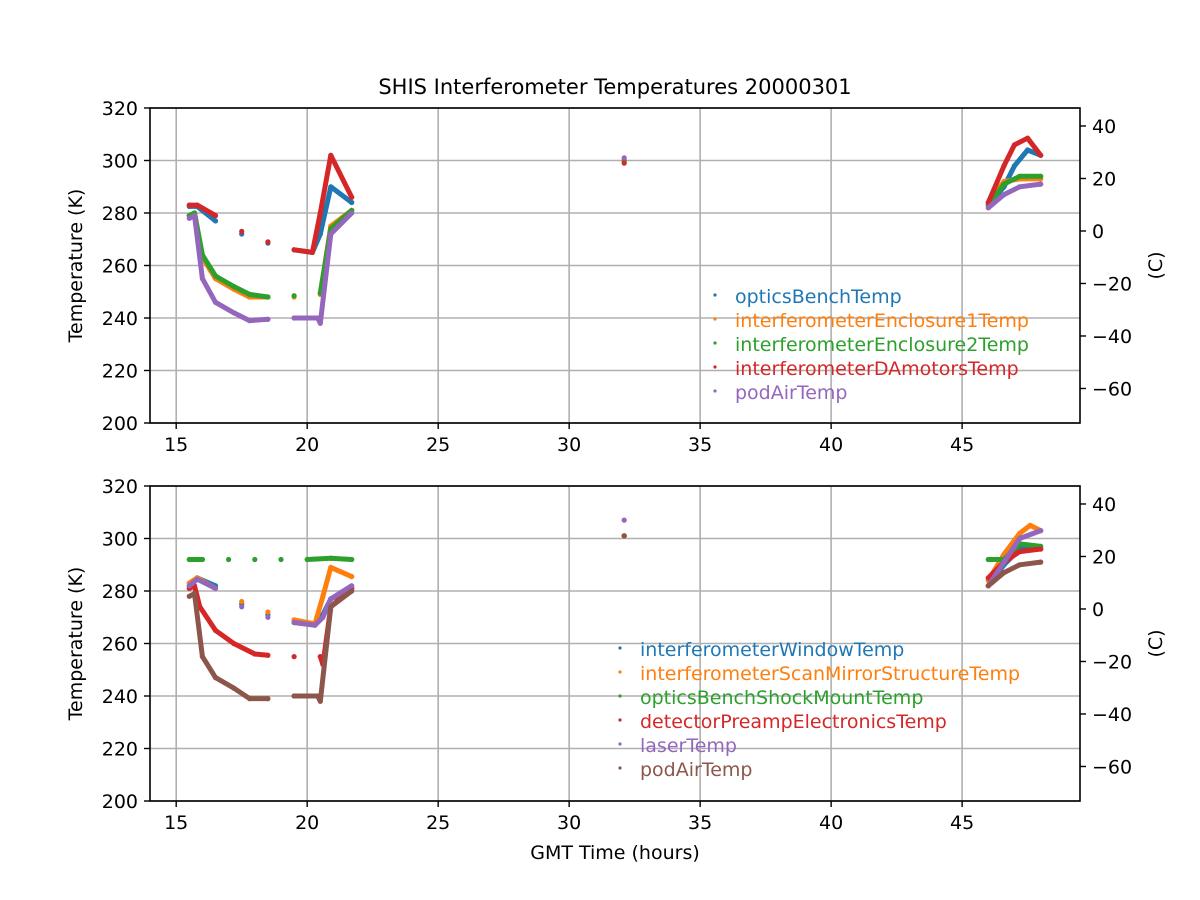  I want to click on x-tick-label: 35, so click(700, 445).